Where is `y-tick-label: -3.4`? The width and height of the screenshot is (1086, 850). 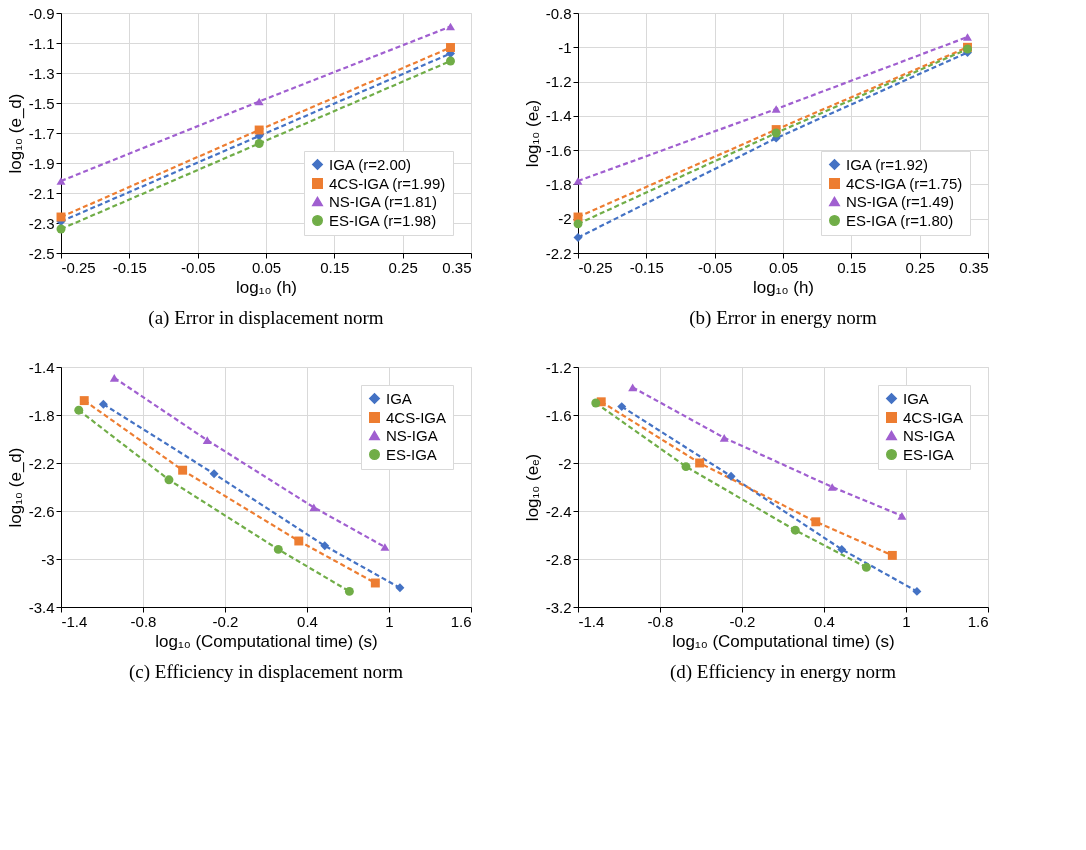
y-tick-label: -3.4 is located at coordinates (41, 607).